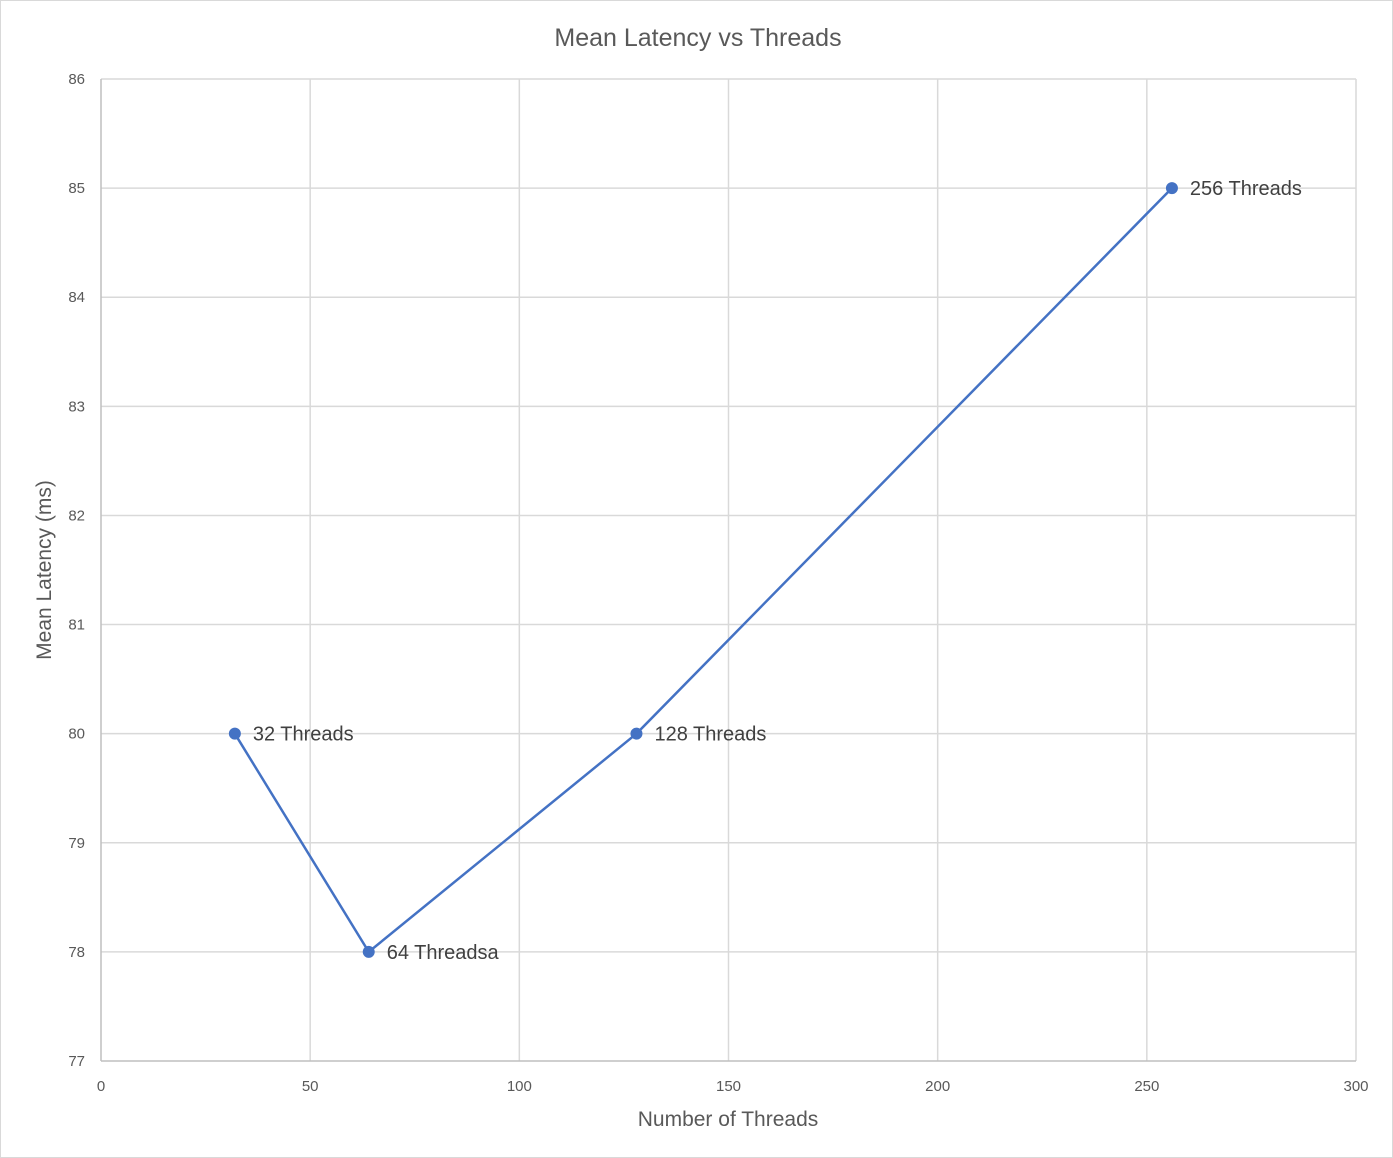 The image size is (1393, 1158). What do you see at coordinates (710, 735) in the screenshot?
I see `data-label: 128 Threads` at bounding box center [710, 735].